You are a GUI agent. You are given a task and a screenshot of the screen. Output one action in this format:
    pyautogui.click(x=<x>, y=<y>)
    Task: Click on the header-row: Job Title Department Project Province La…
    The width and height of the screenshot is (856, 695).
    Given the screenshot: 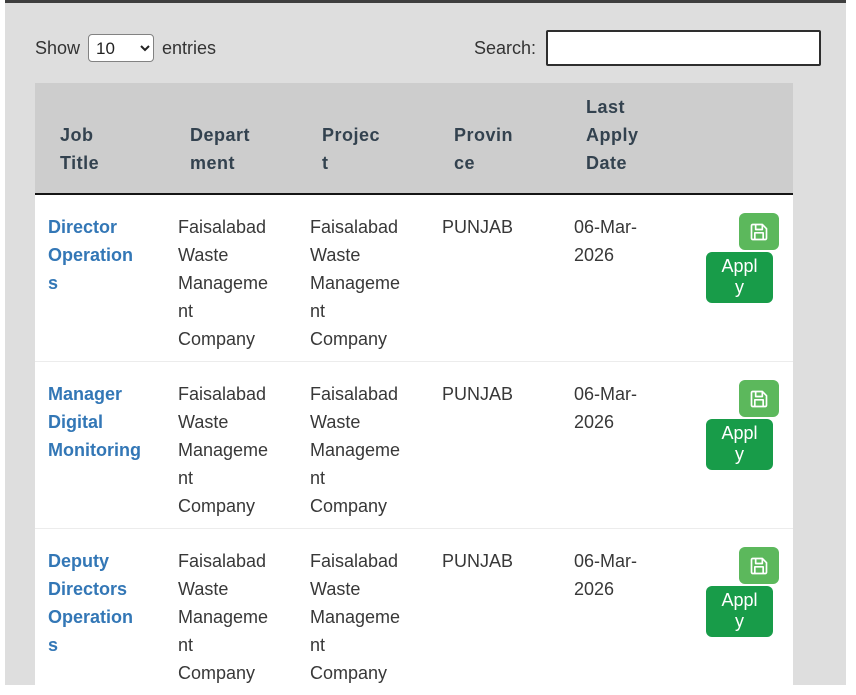 What is the action you would take?
    pyautogui.click(x=414, y=138)
    